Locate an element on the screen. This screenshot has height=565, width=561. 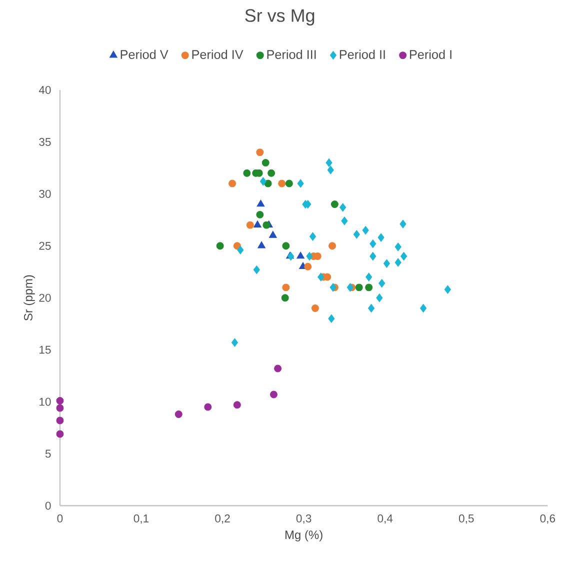
y-tick-label: 40 is located at coordinates (44, 90).